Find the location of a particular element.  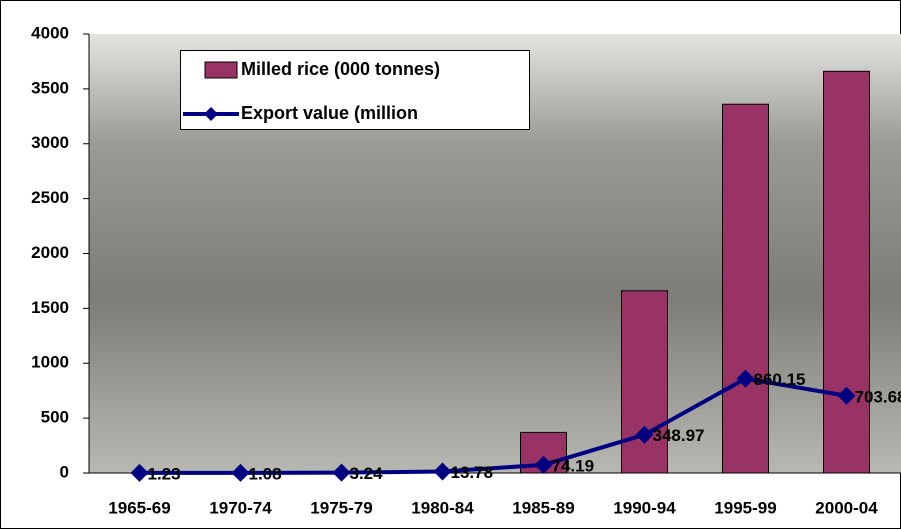

value-label: 13.78 is located at coordinates (472, 472).